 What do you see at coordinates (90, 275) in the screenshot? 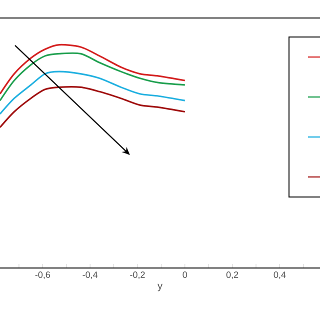
I see `x-tick-label: -0,4` at bounding box center [90, 275].